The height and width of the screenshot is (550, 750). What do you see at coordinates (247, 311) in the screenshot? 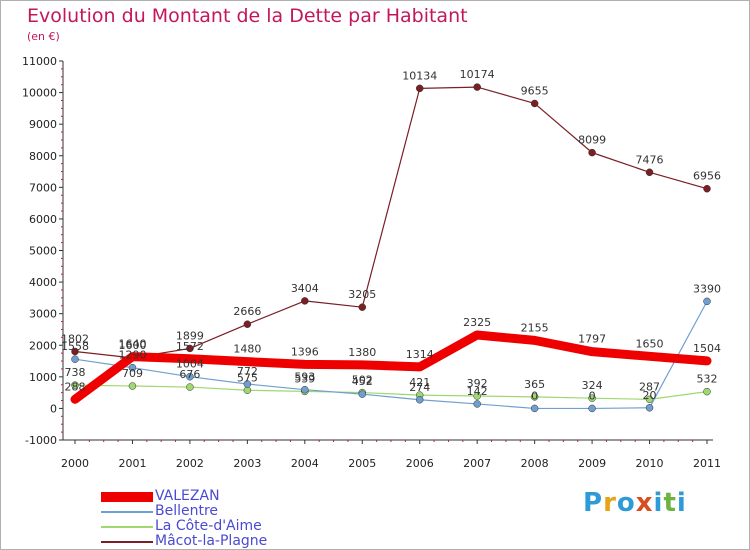
I see `data-label-m-cot-la-plagne: 2666` at bounding box center [247, 311].